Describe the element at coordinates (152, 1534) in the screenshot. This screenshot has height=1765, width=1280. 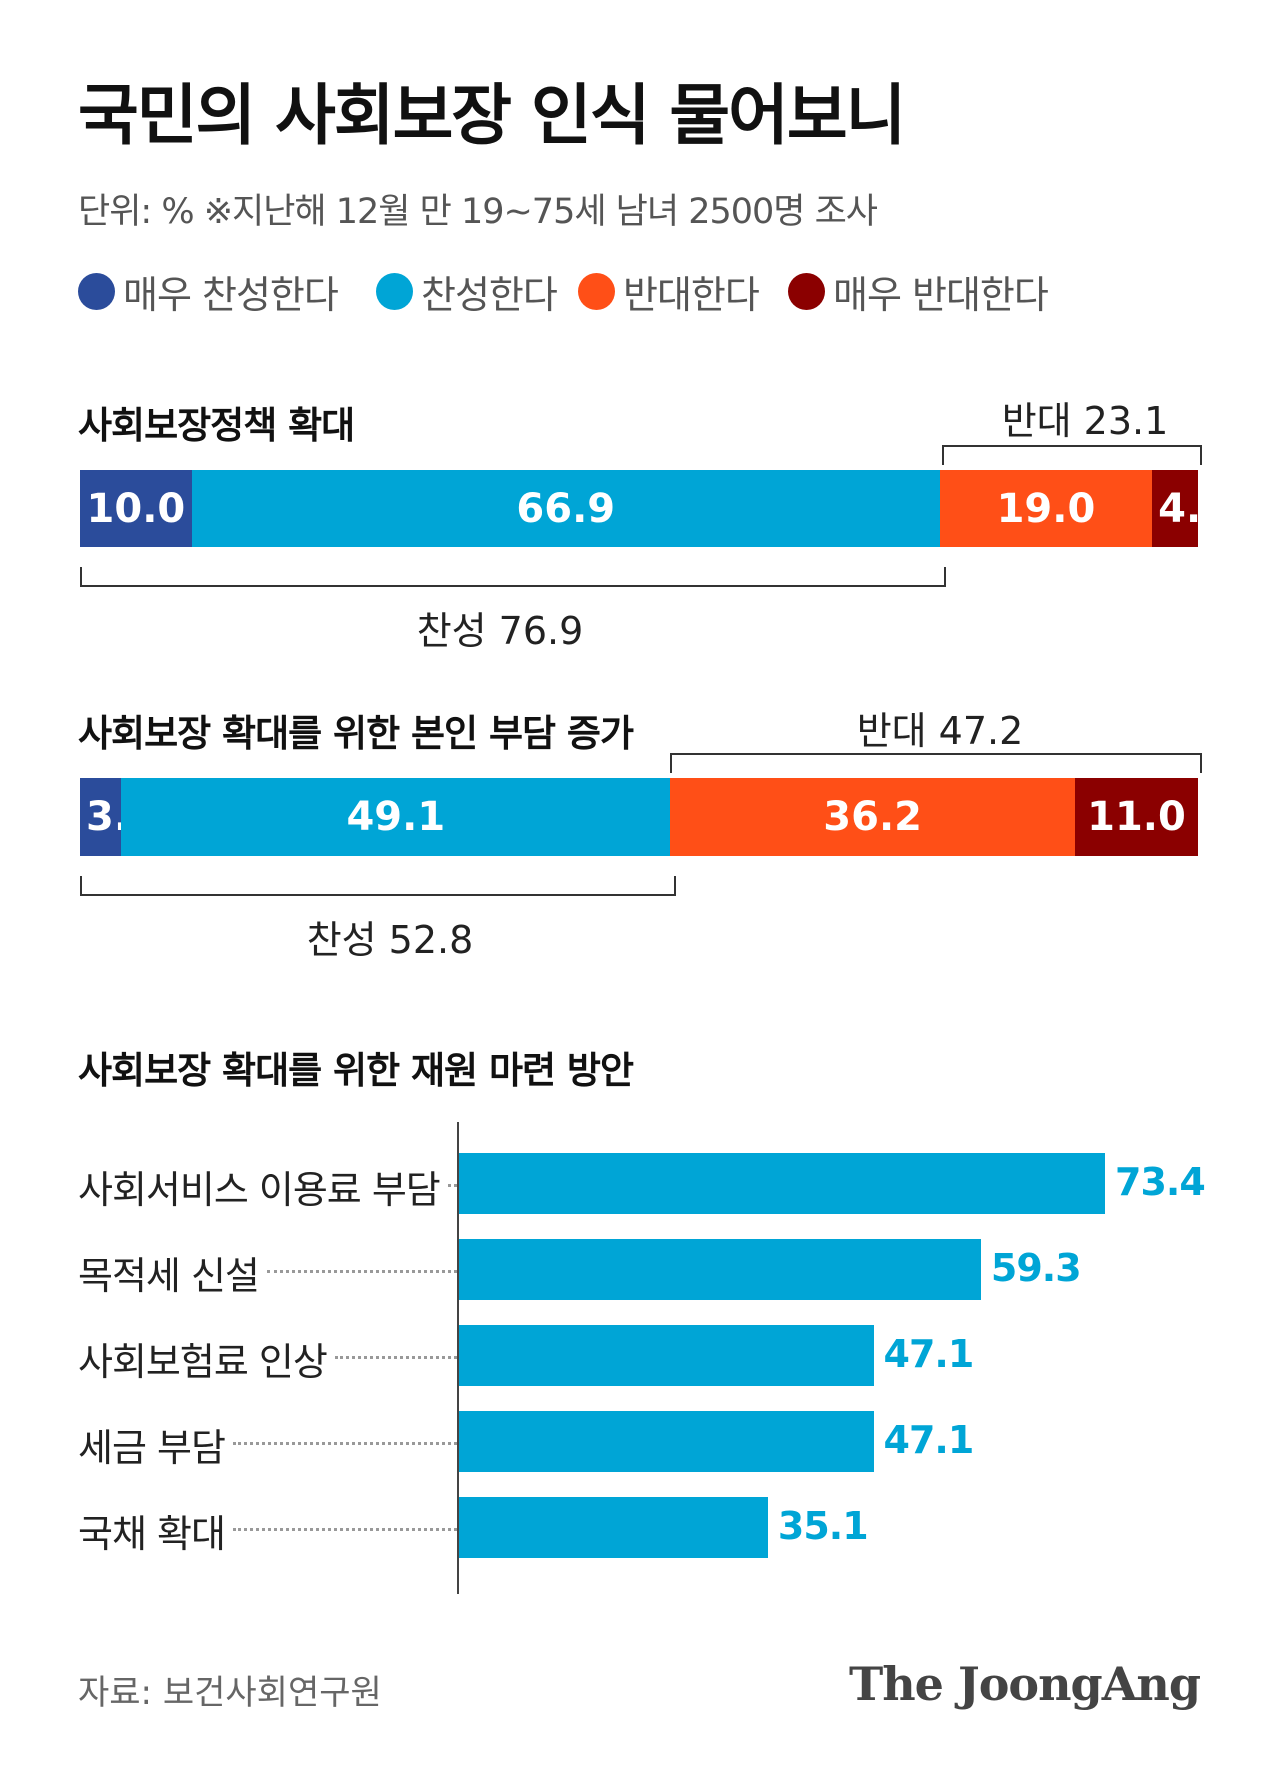
I see `category-label: 국채 확대` at that location.